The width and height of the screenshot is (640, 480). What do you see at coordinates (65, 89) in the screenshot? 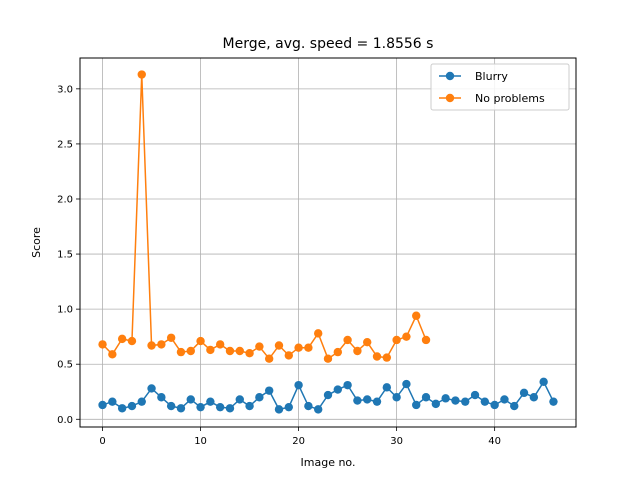
I see `y-tick-label: 3.0` at bounding box center [65, 89].